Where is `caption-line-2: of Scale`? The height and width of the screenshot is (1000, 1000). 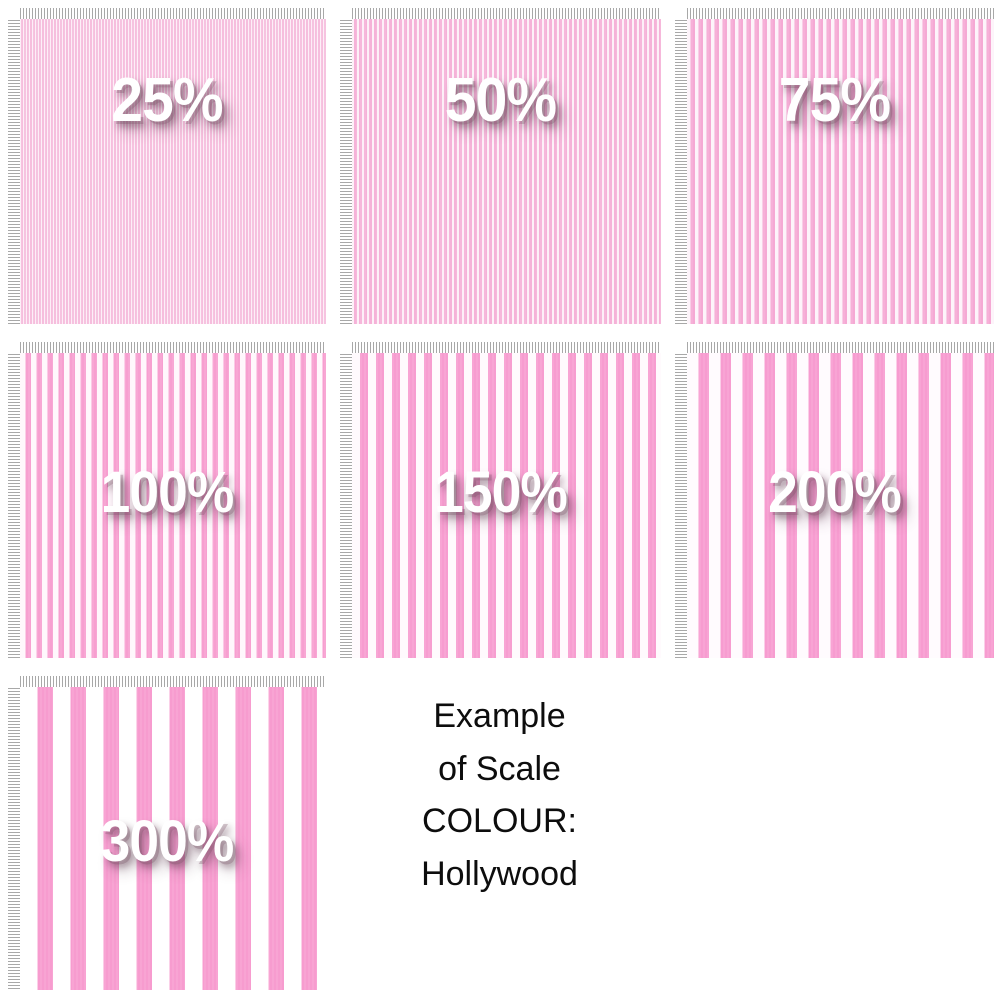
caption-line-2: of Scale is located at coordinates (499, 768).